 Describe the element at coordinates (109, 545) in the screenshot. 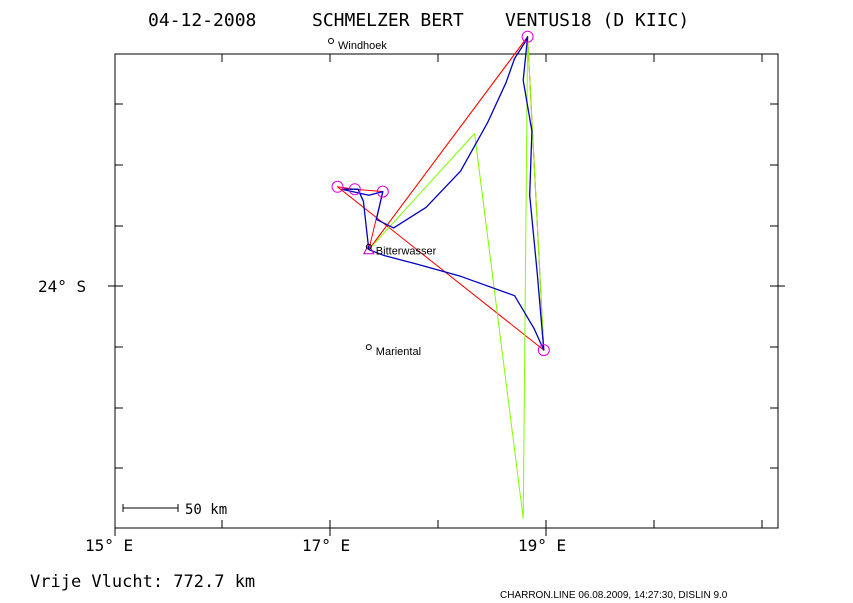

I see `x-tick-label-15e: 15° E` at that location.